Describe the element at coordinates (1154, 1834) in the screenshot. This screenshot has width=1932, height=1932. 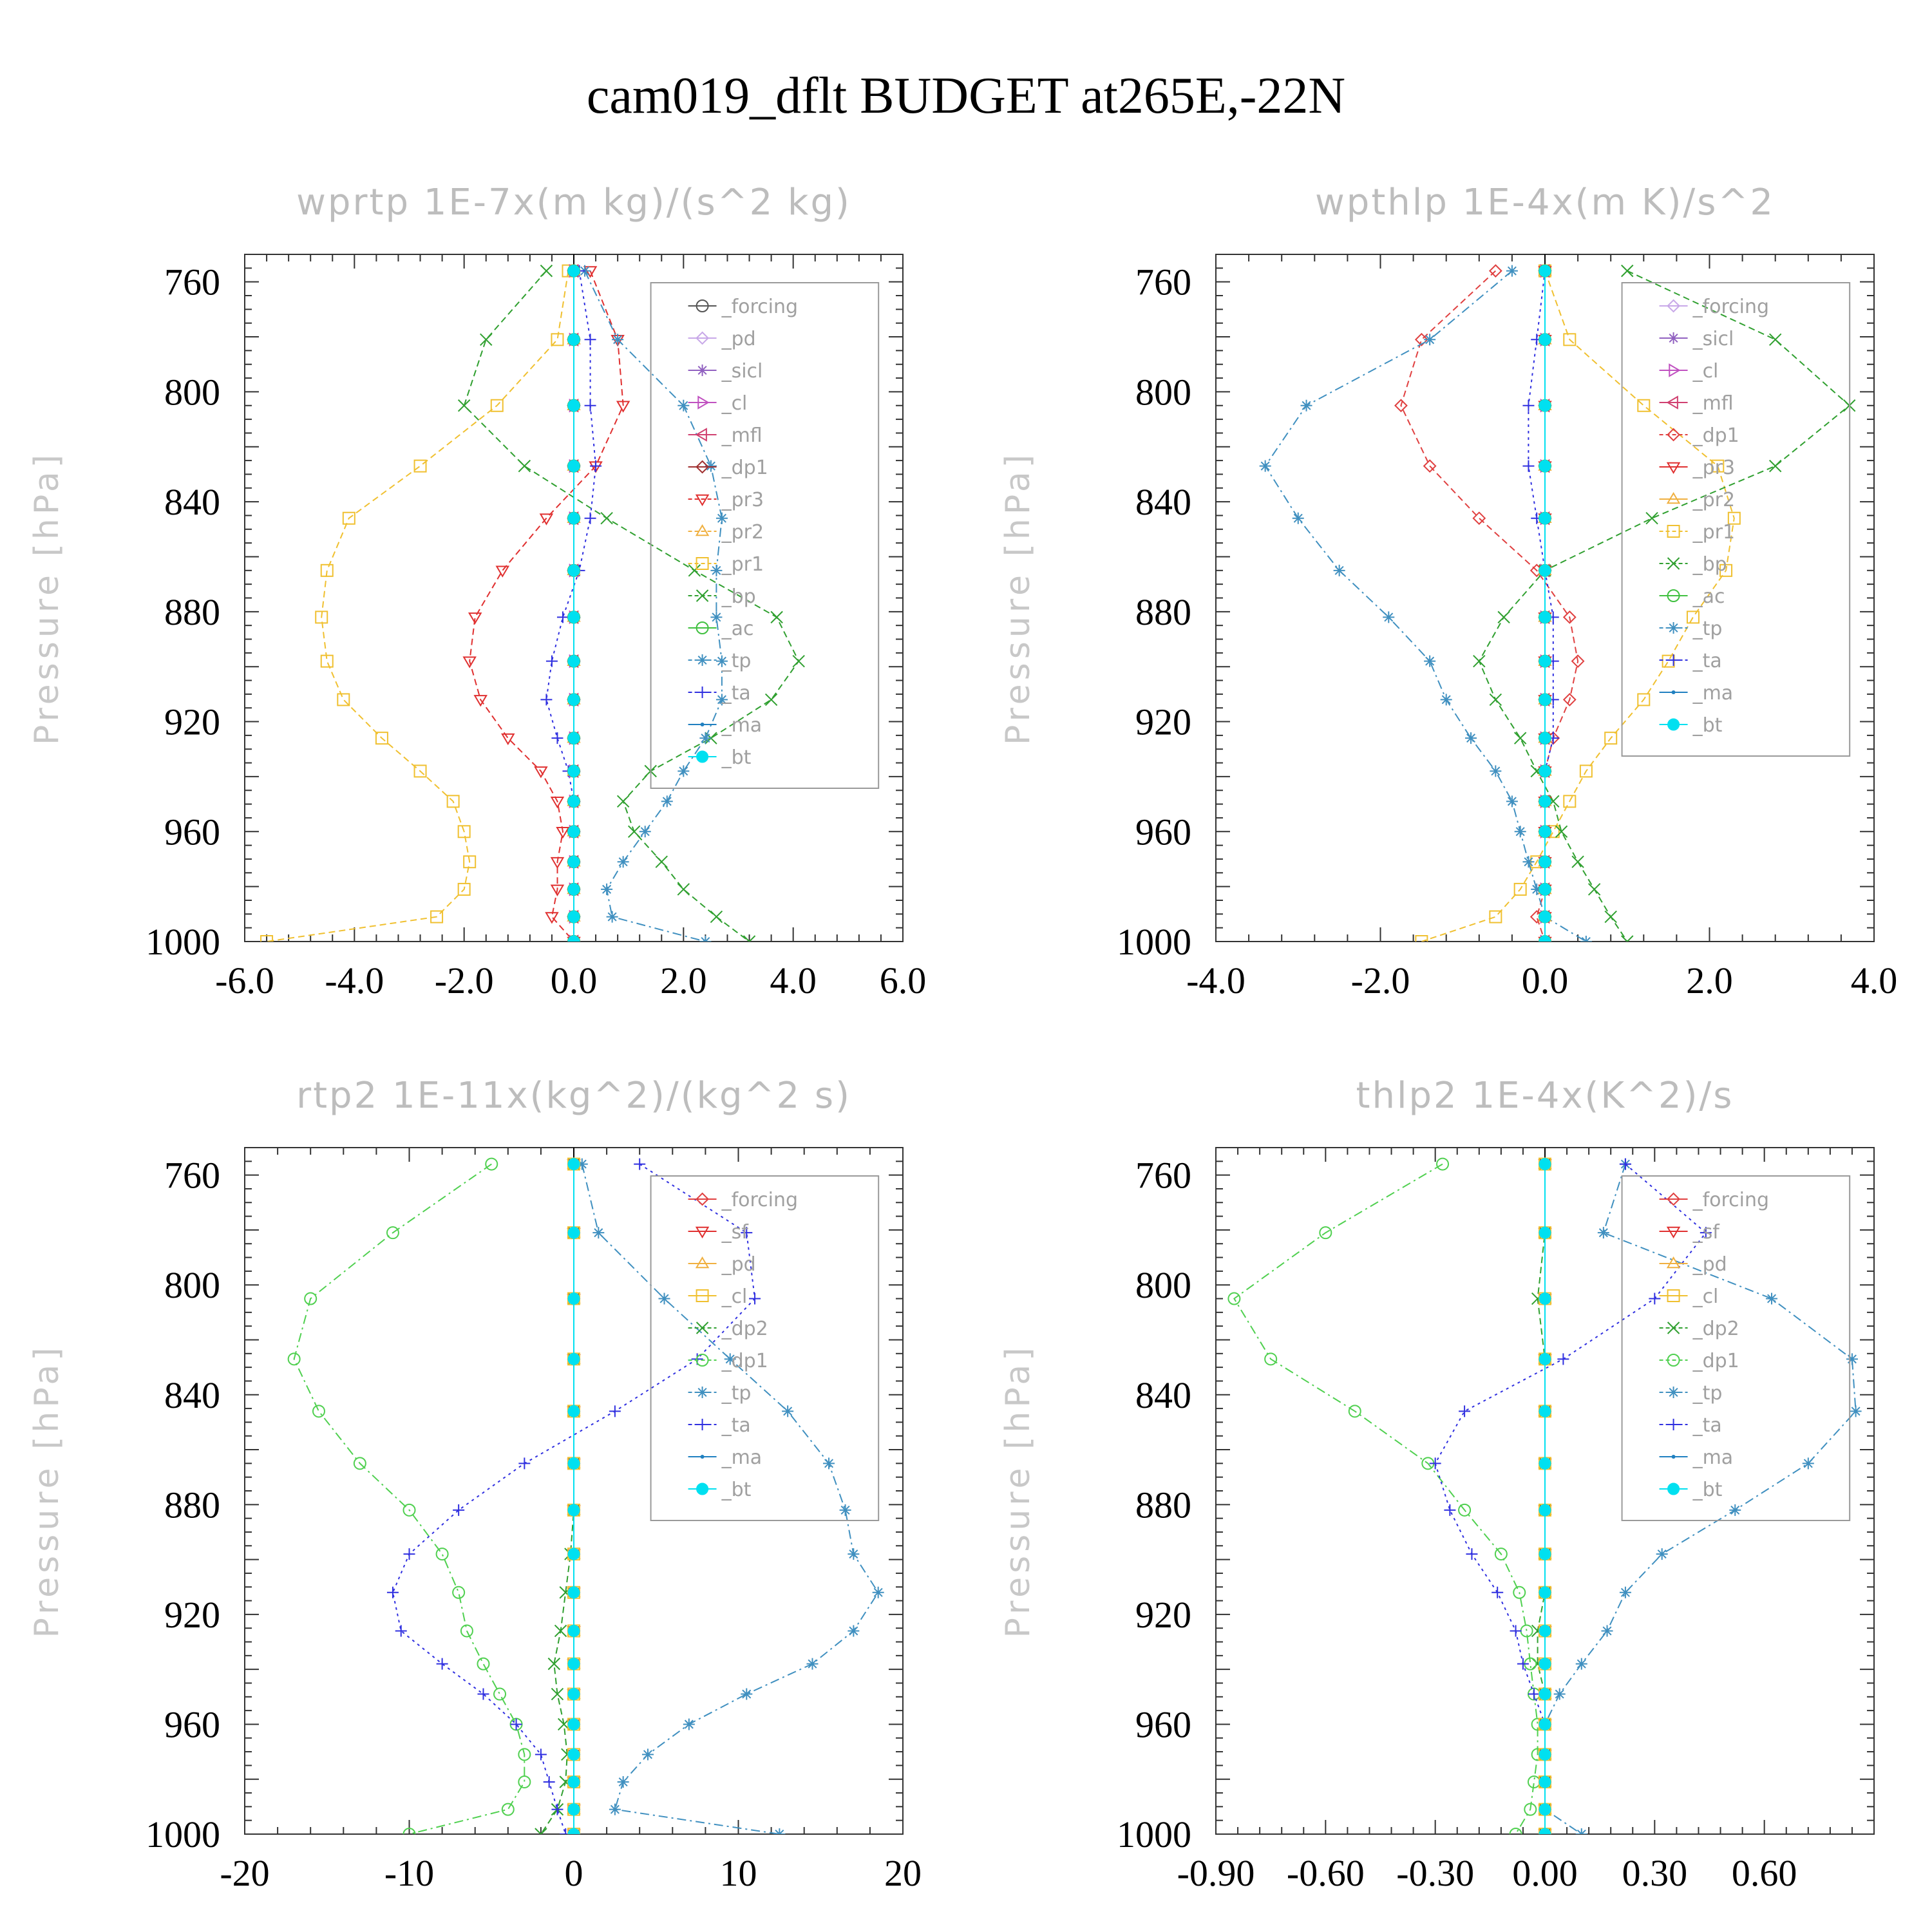
I see `y-tick-label: 1000` at that location.